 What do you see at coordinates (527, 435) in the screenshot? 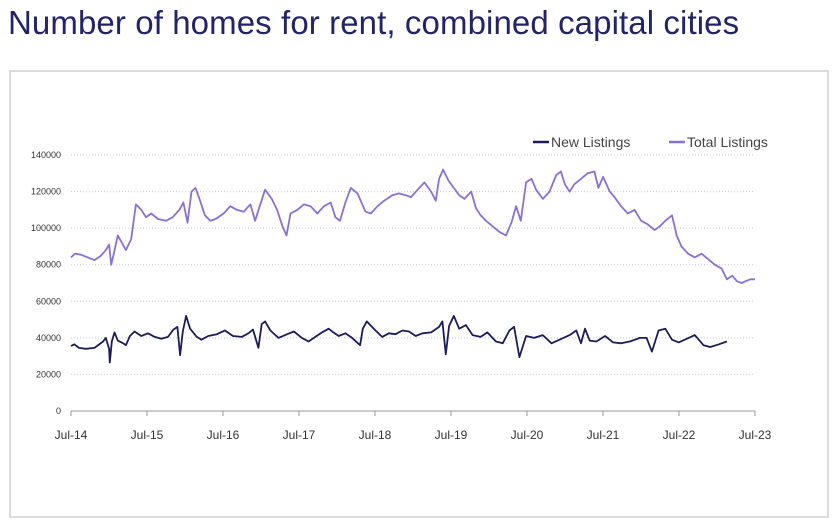
I see `x-tick-label: Jul-20` at bounding box center [527, 435].